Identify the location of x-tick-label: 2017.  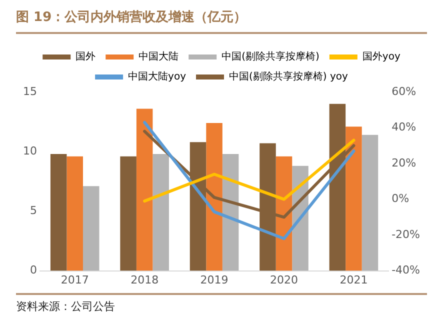
(74, 279).